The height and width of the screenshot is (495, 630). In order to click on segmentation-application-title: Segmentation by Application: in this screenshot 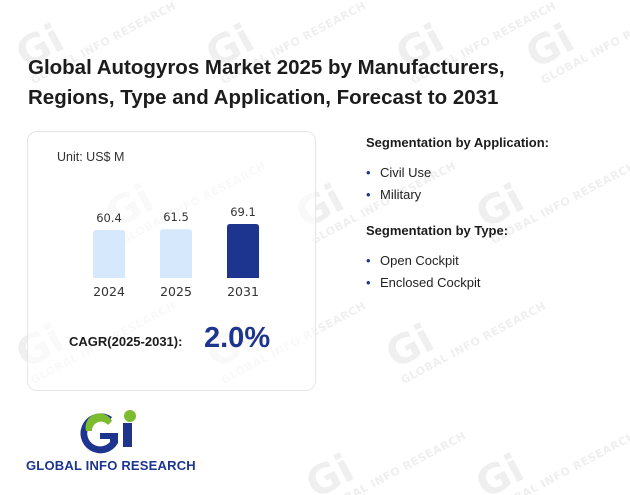, I will do `click(457, 142)`.